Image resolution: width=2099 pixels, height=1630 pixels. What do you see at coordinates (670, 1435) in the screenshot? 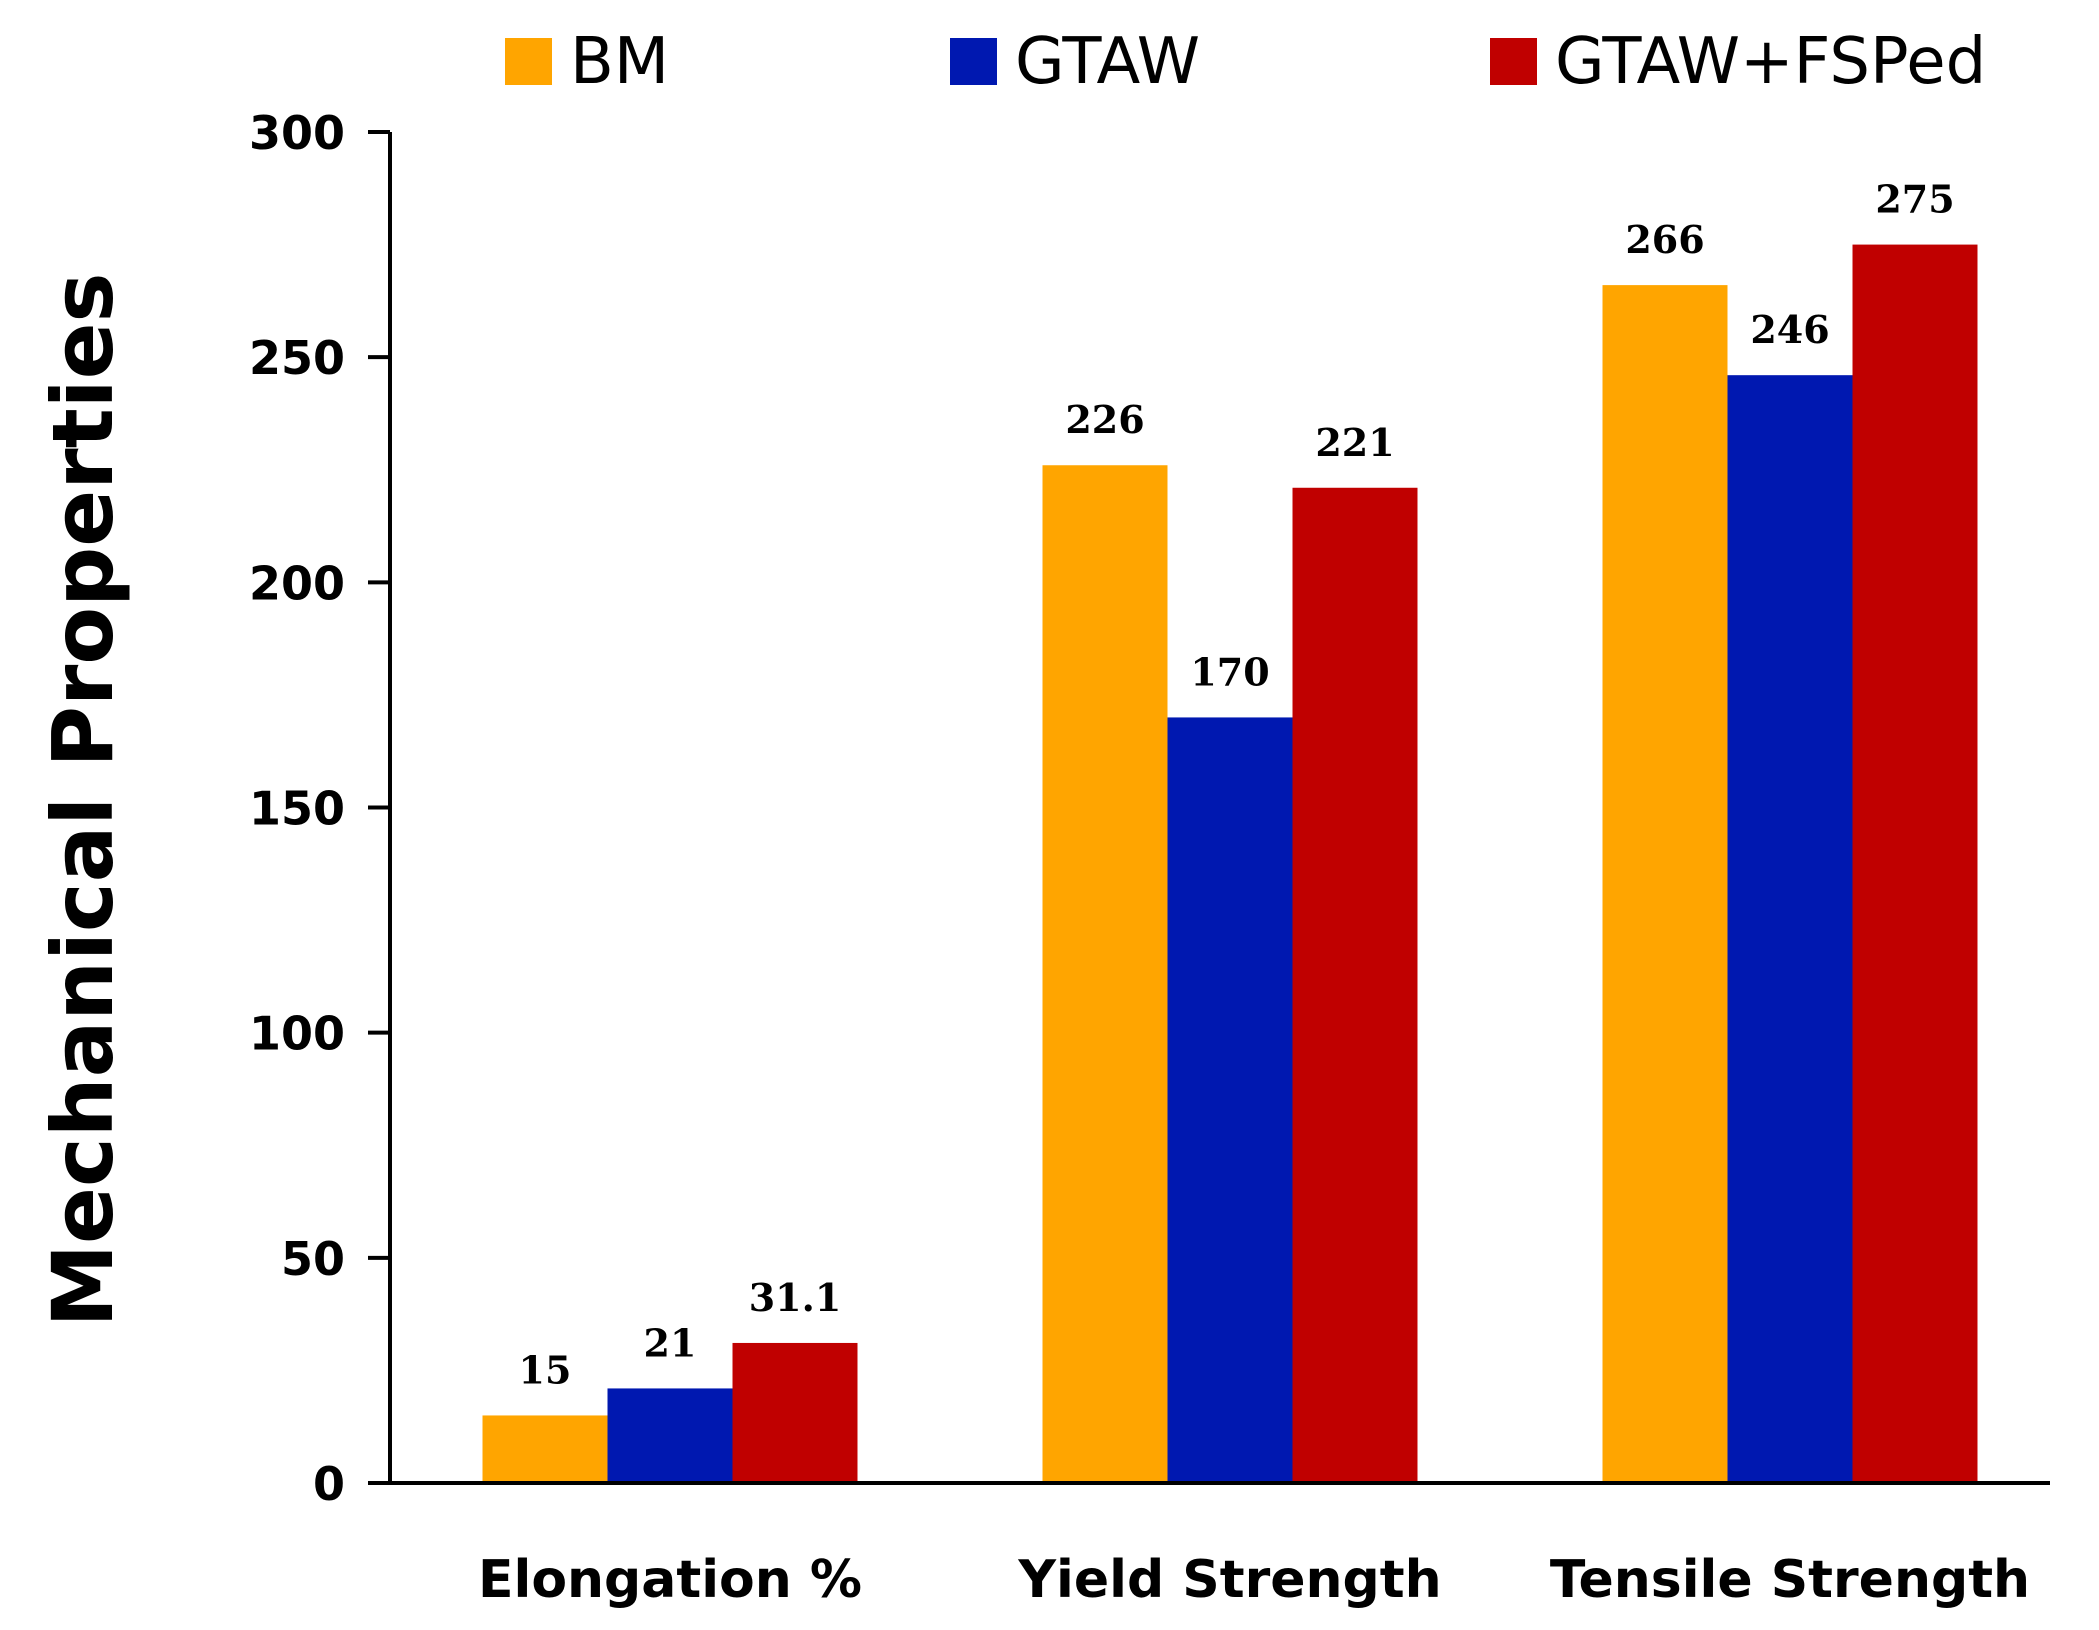
I see `bar-gtaw-elongation` at bounding box center [670, 1435].